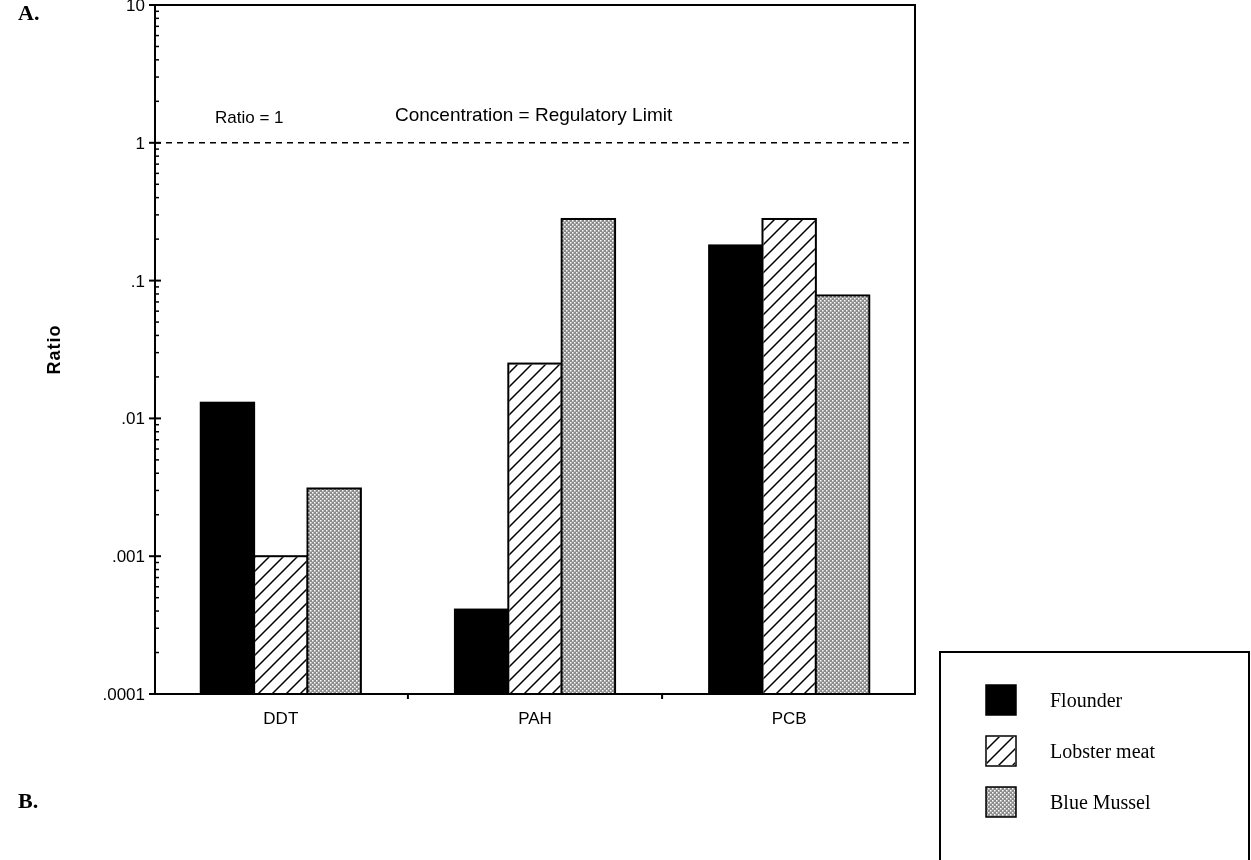 The width and height of the screenshot is (1251, 860). Describe the element at coordinates (789, 718) in the screenshot. I see `x-tick-label: PCB` at that location.